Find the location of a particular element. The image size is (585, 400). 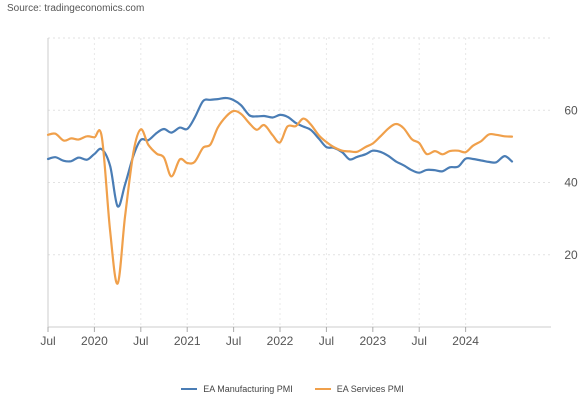

source-label: Source: tradingeconomics.com is located at coordinates (76, 8).